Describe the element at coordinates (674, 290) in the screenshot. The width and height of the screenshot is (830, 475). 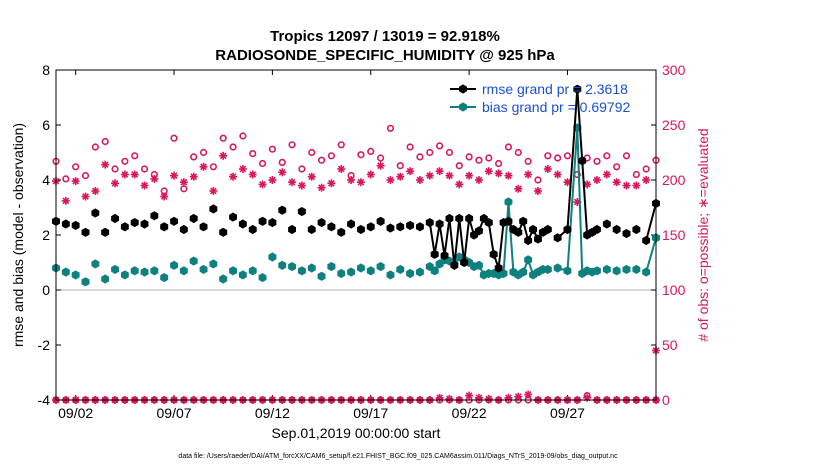
I see `y2-tick-label: 100` at that location.